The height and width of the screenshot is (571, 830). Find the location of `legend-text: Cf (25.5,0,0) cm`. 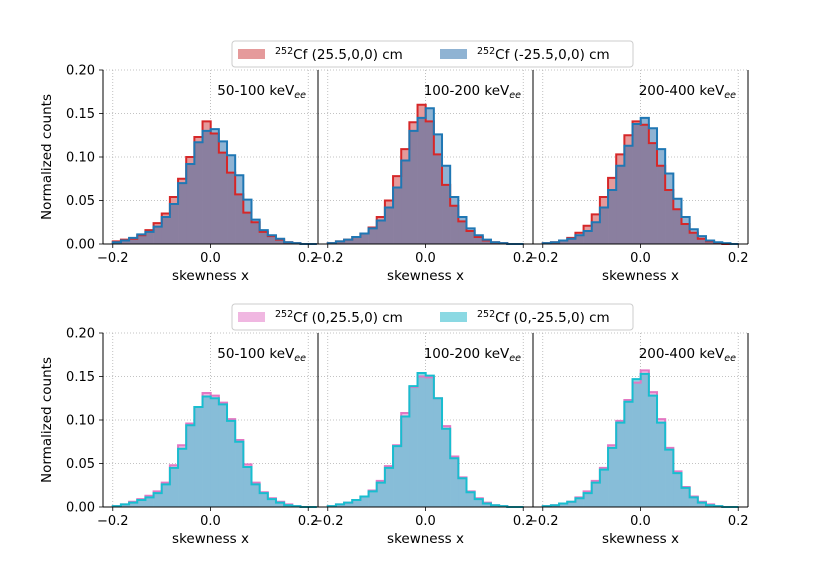

legend-text: Cf (25.5,0,0) cm is located at coordinates (348, 55).